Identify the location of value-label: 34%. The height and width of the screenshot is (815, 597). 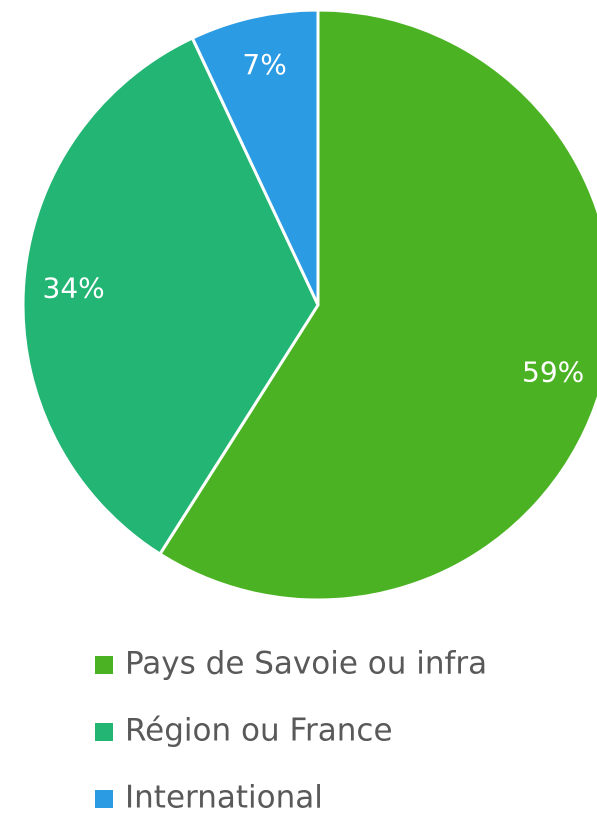
(74, 288).